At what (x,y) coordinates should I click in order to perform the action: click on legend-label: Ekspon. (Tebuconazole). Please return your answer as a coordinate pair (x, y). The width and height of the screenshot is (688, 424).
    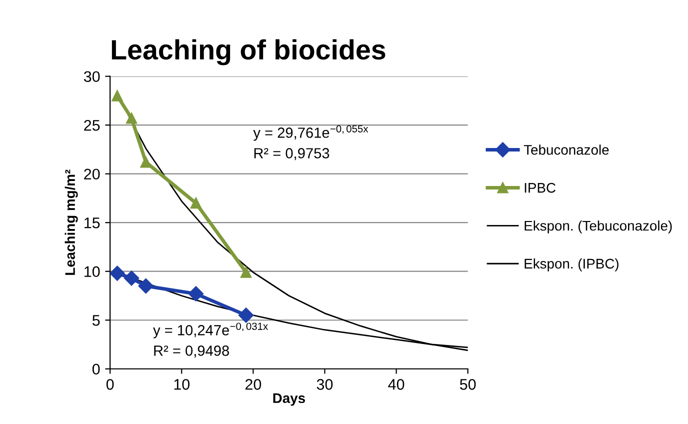
    Looking at the image, I should click on (598, 227).